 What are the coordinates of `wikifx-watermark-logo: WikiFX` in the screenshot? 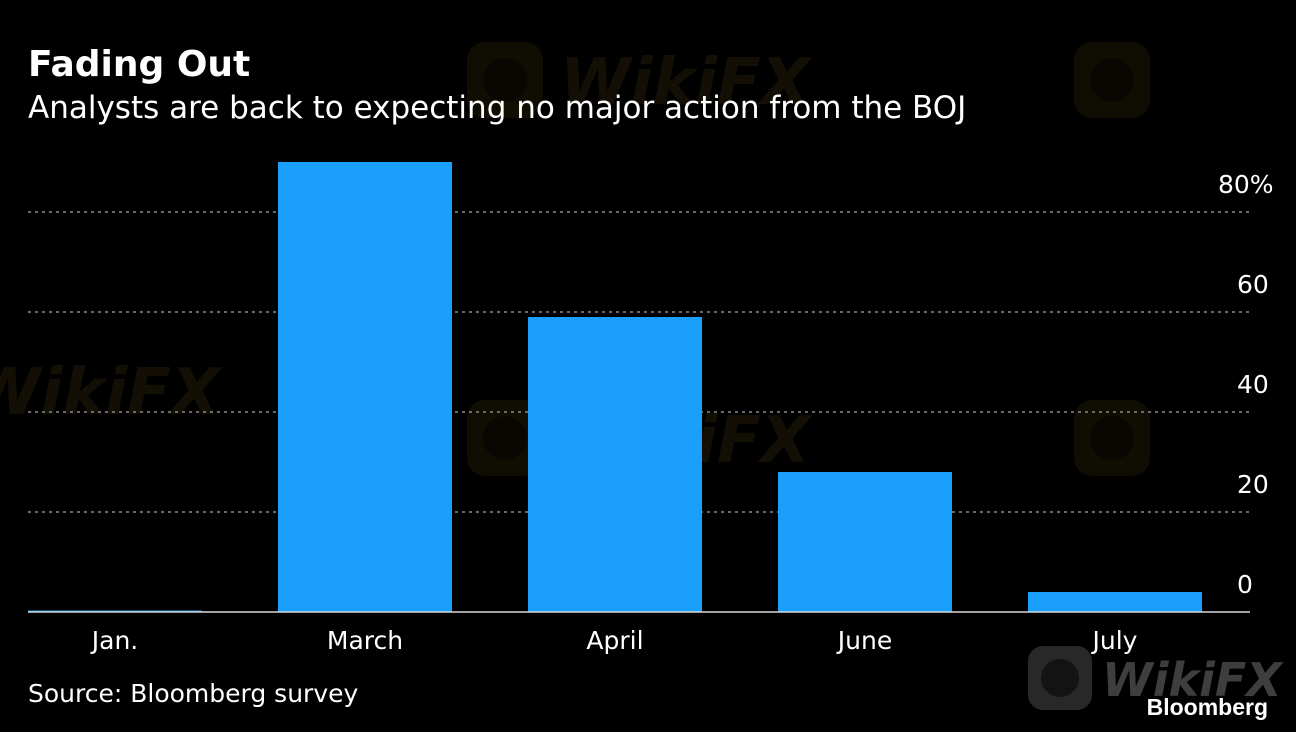 It's located at (1156, 678).